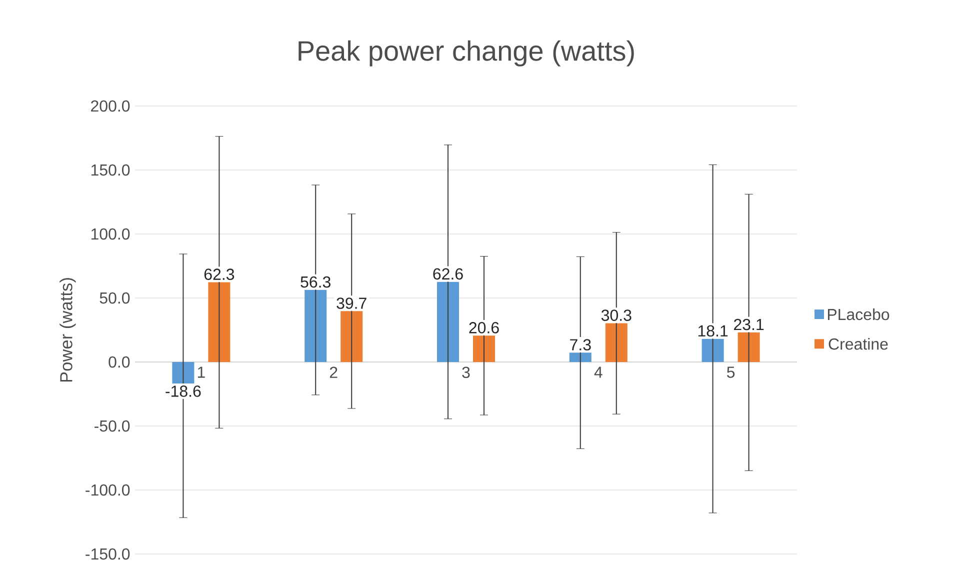 The width and height of the screenshot is (957, 579). I want to click on data-label: -18.6, so click(183, 391).